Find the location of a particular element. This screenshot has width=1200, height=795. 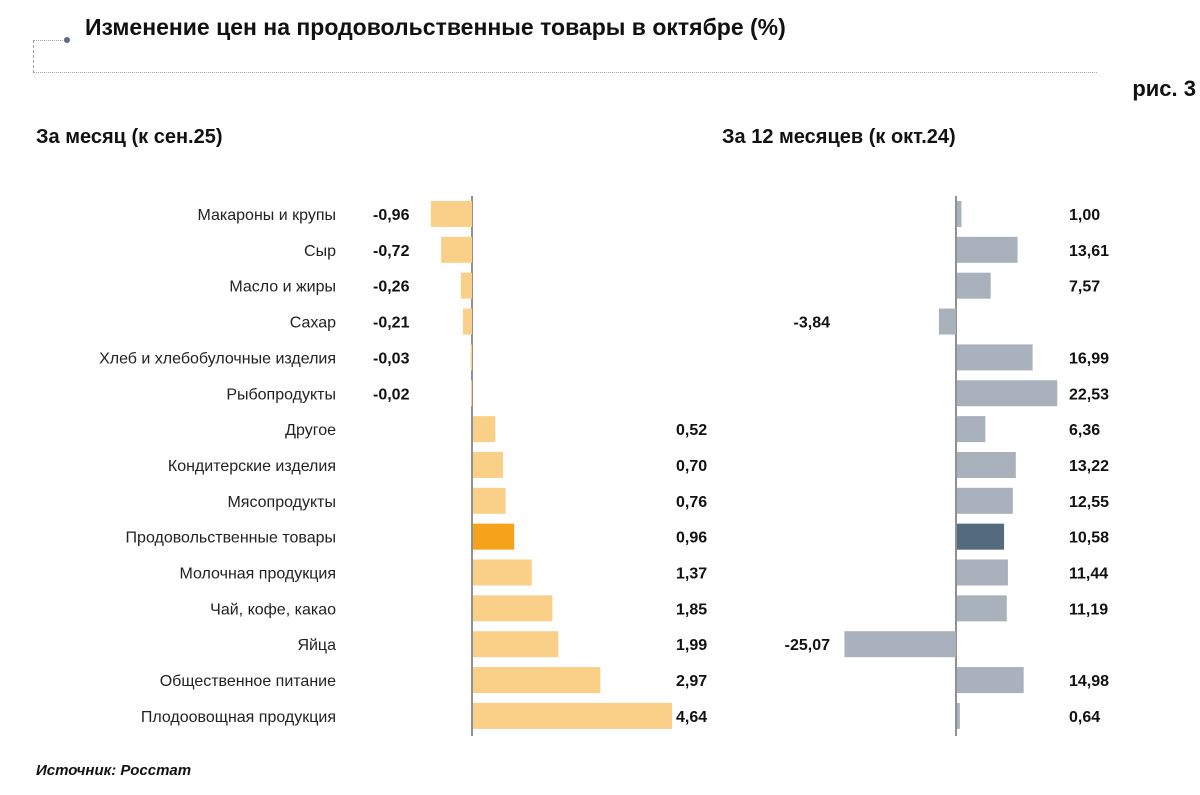

right-value-label: 16,99 is located at coordinates (1089, 358).